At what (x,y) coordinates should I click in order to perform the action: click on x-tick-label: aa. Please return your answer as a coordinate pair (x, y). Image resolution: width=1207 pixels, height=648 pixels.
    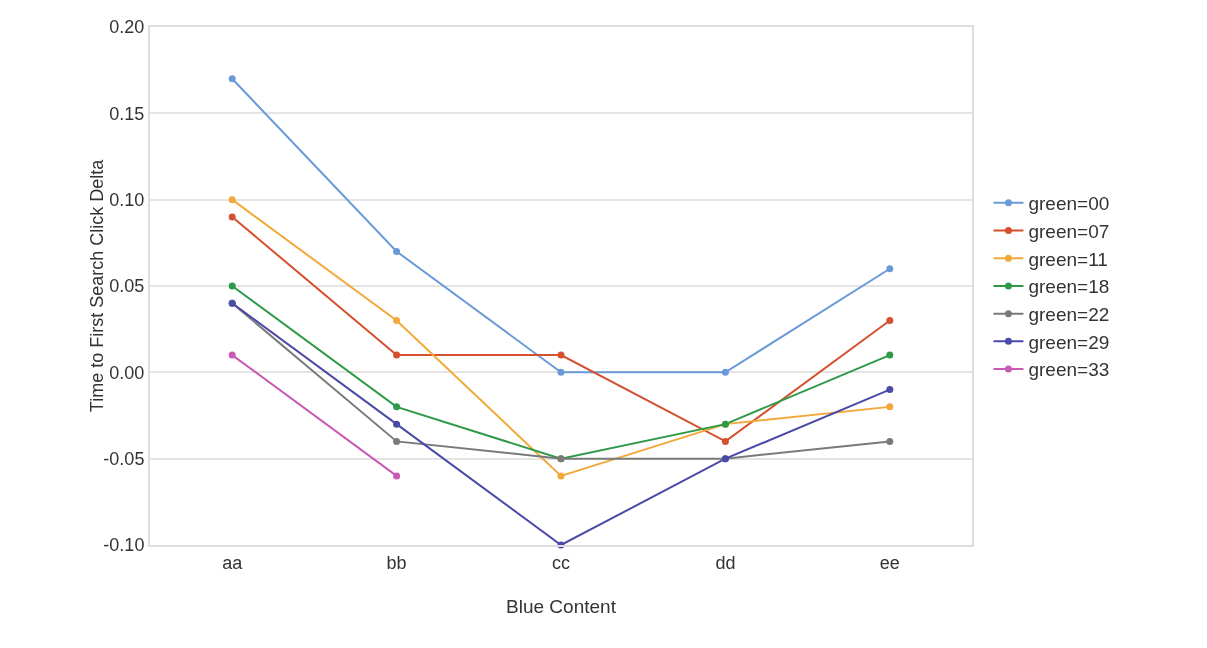
    Looking at the image, I should click on (233, 562).